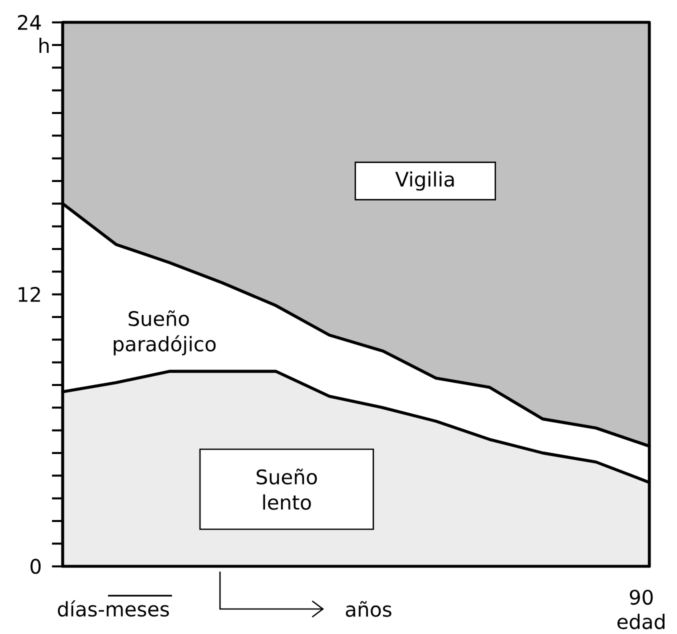  Describe the element at coordinates (369, 609) in the screenshot. I see `text: años` at that location.